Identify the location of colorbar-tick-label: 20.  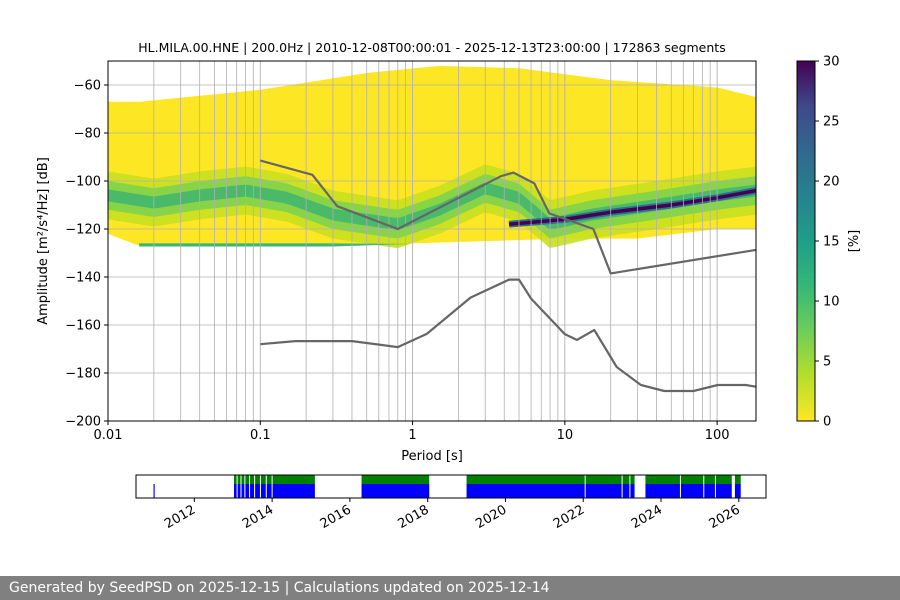
(831, 182).